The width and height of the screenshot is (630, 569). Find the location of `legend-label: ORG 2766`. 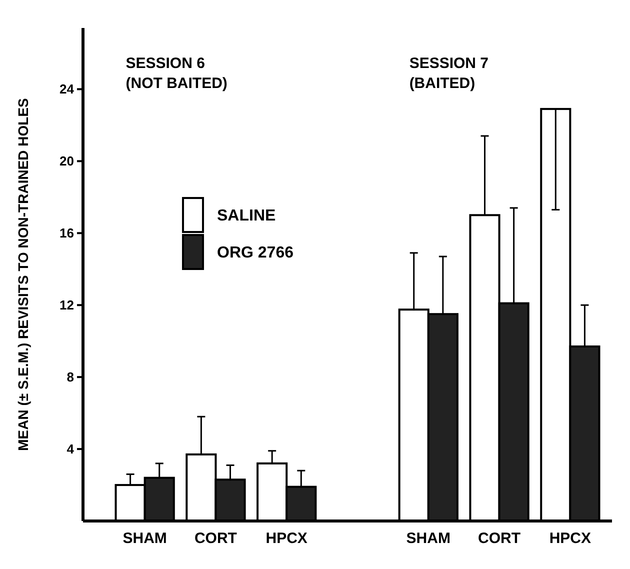

legend-label: ORG 2766 is located at coordinates (255, 253).